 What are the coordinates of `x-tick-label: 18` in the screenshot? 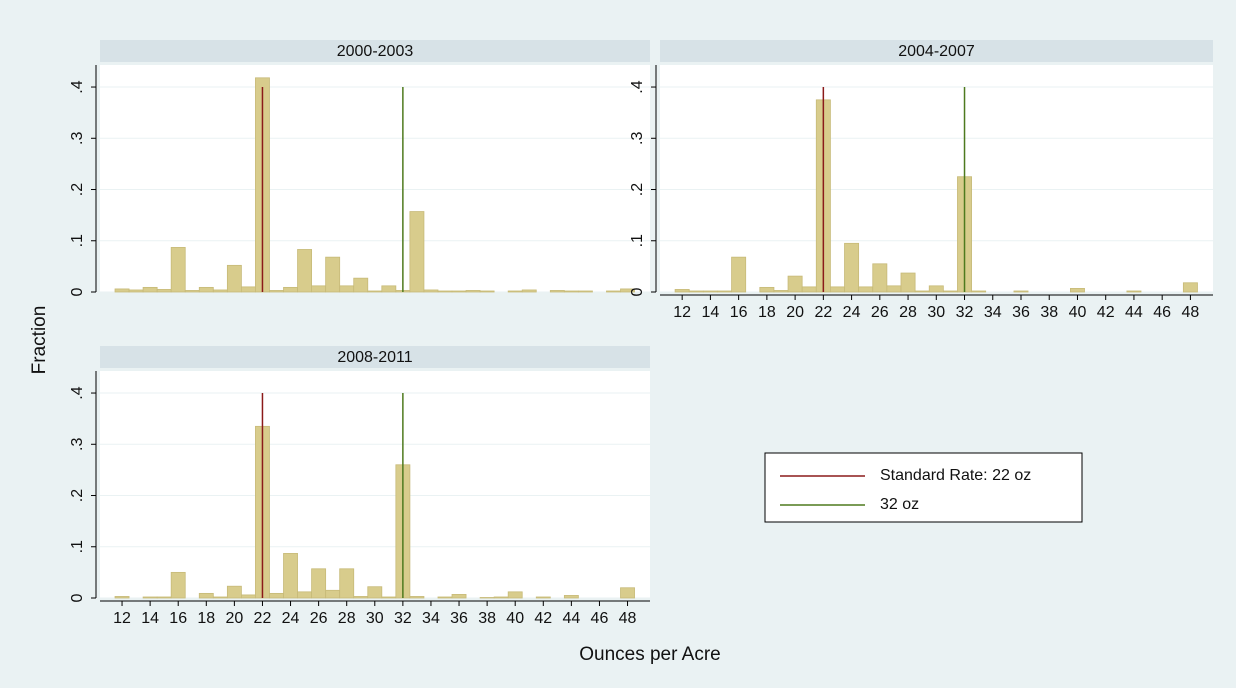 It's located at (206, 618).